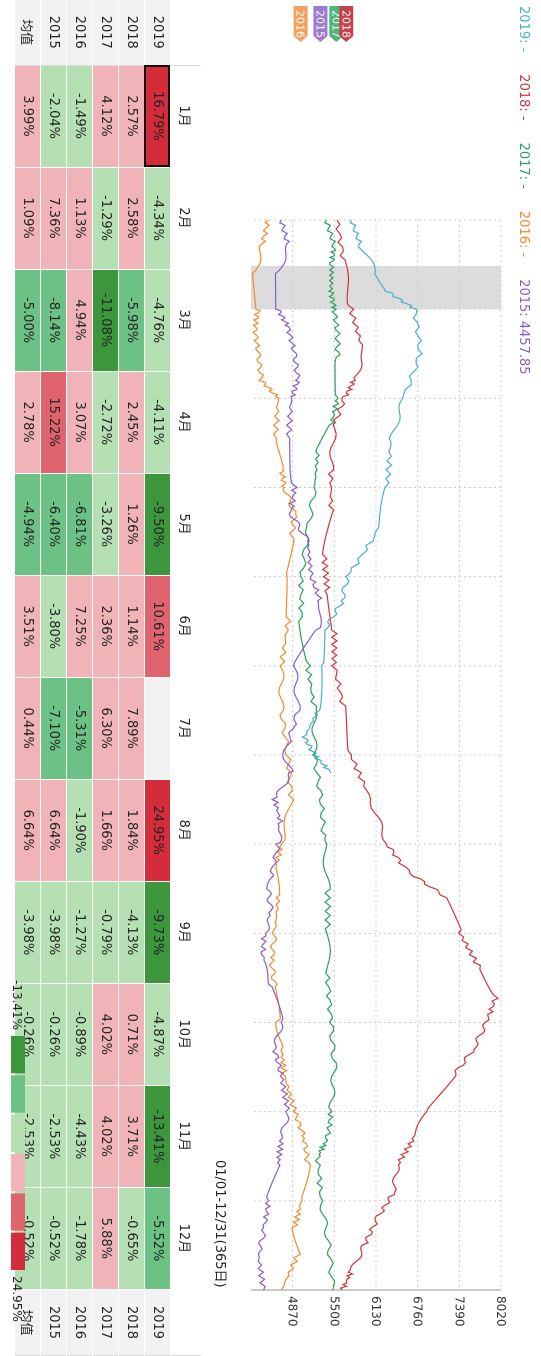  What do you see at coordinates (185, 932) in the screenshot?
I see `month-header: 9月` at bounding box center [185, 932].